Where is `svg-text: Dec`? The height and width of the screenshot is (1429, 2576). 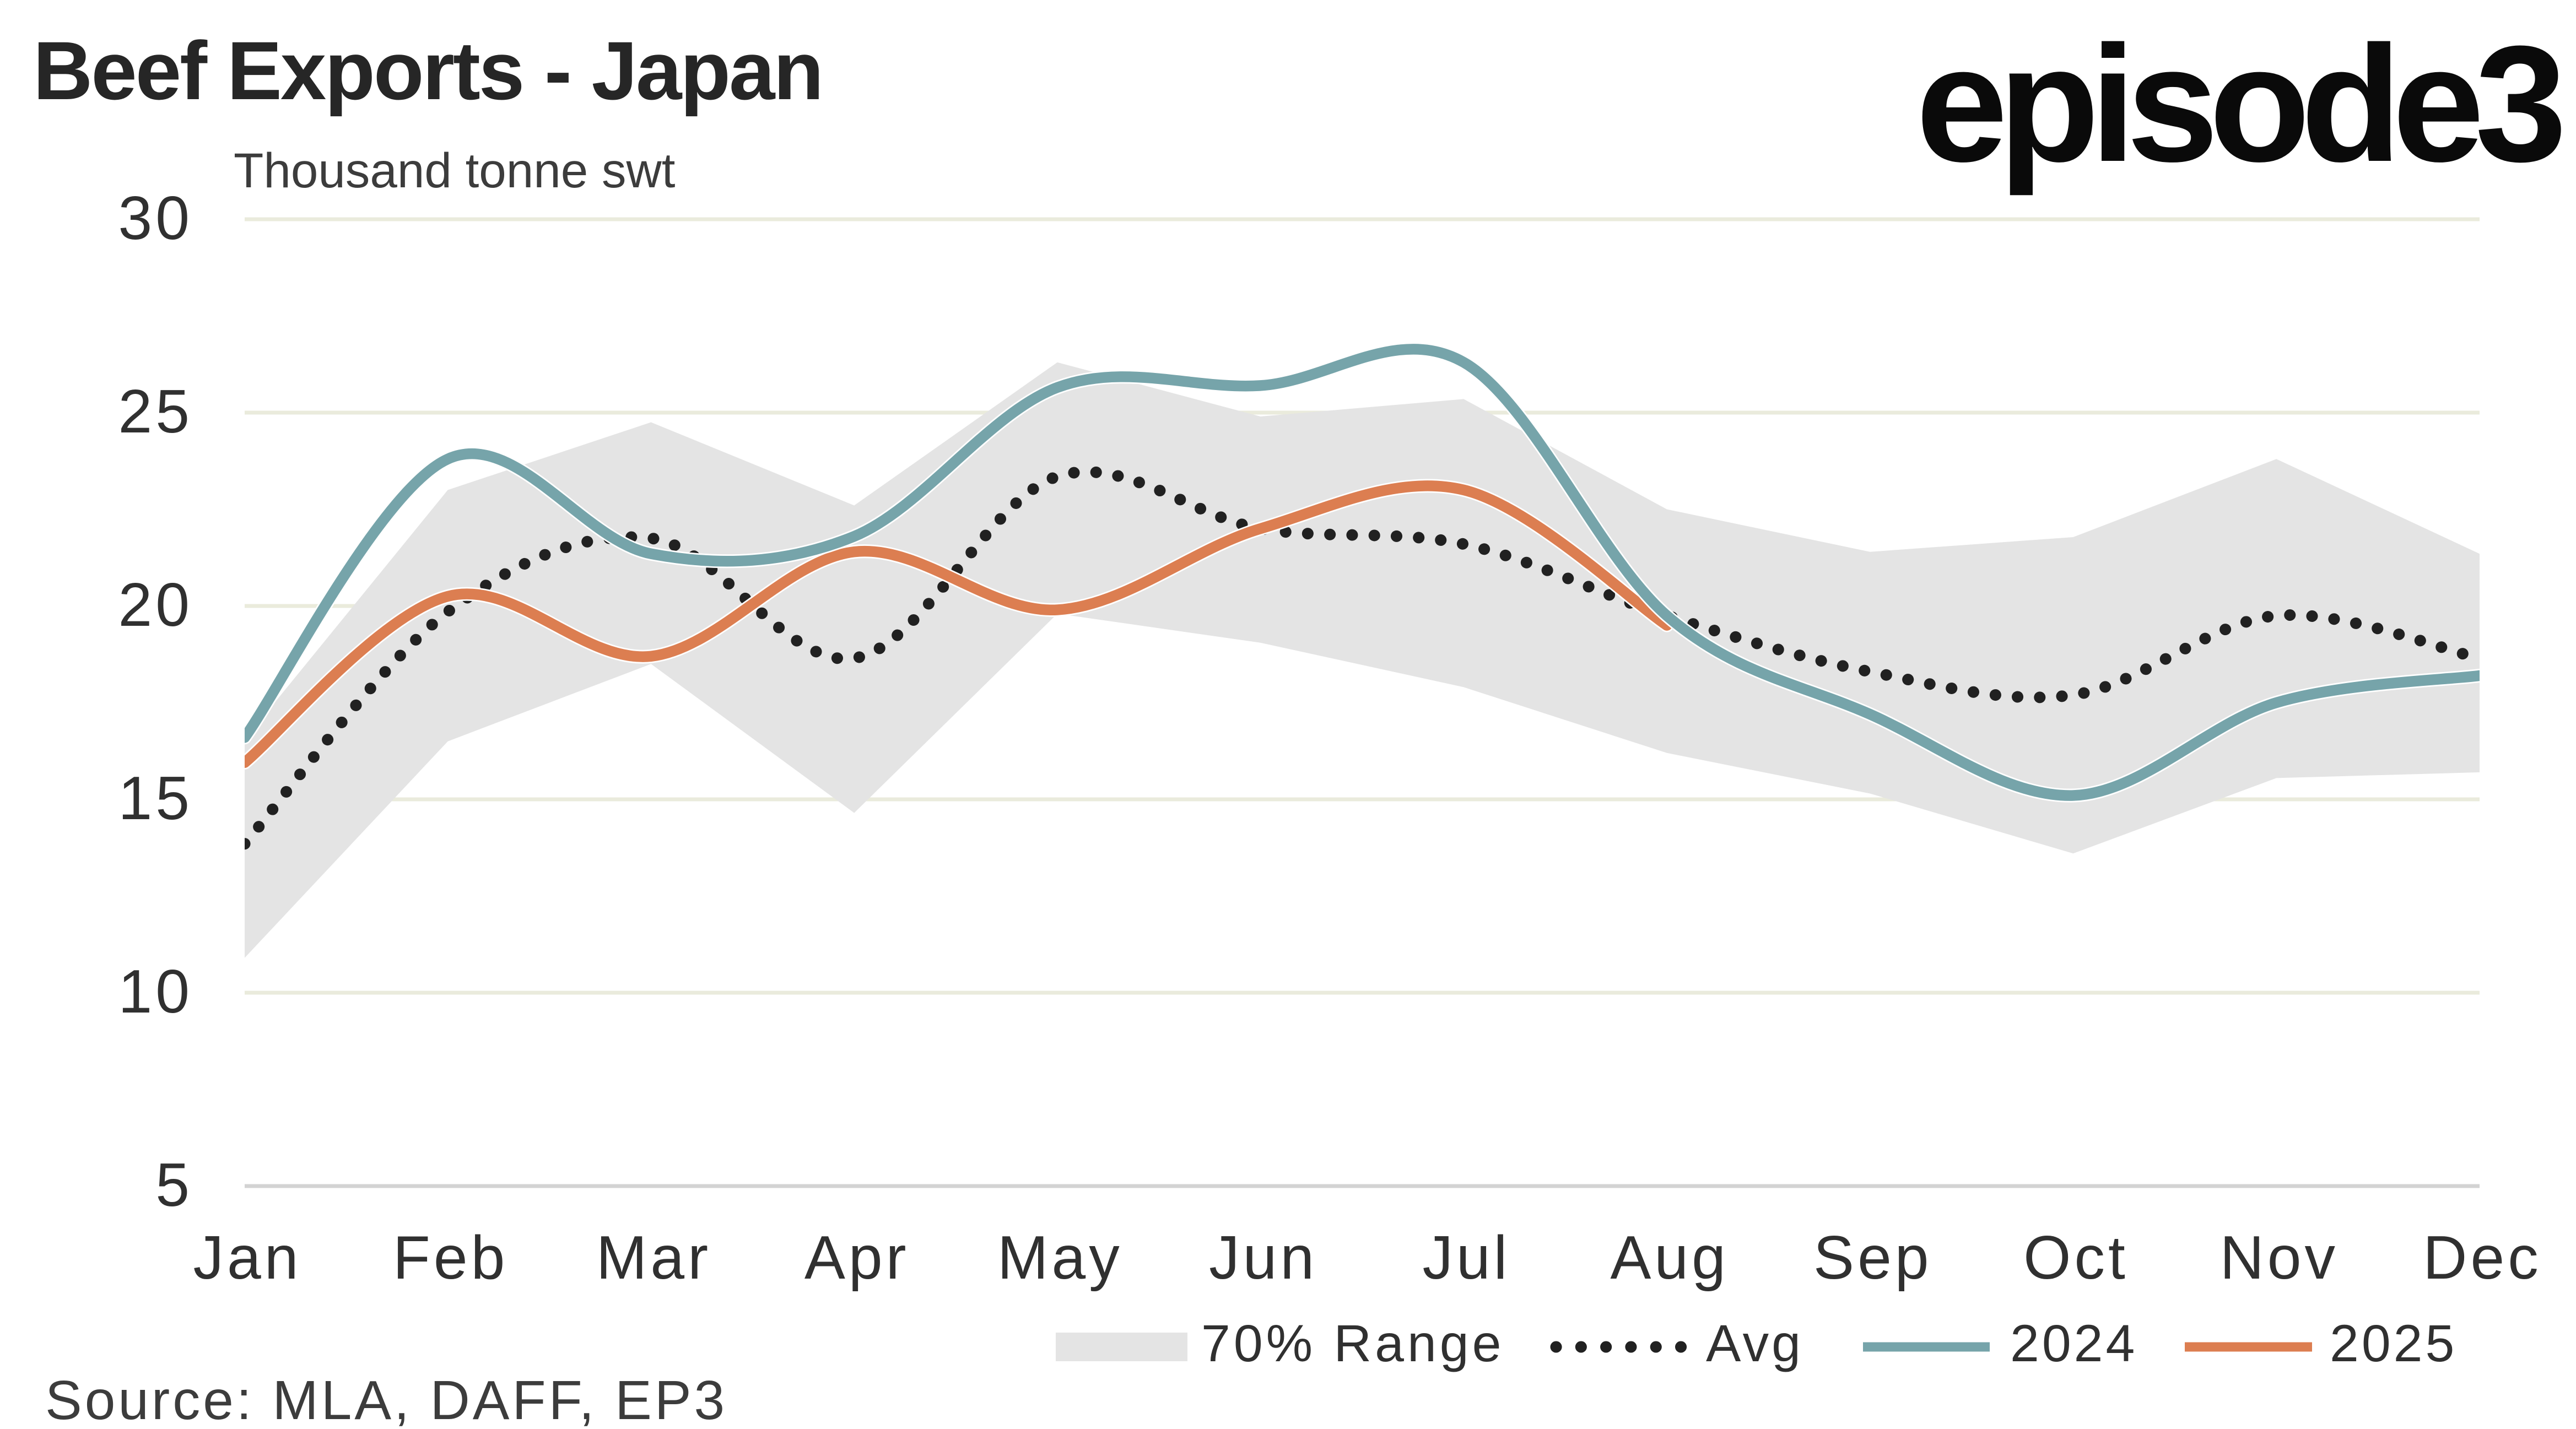
svg-text: Dec is located at coordinates (2482, 1258).